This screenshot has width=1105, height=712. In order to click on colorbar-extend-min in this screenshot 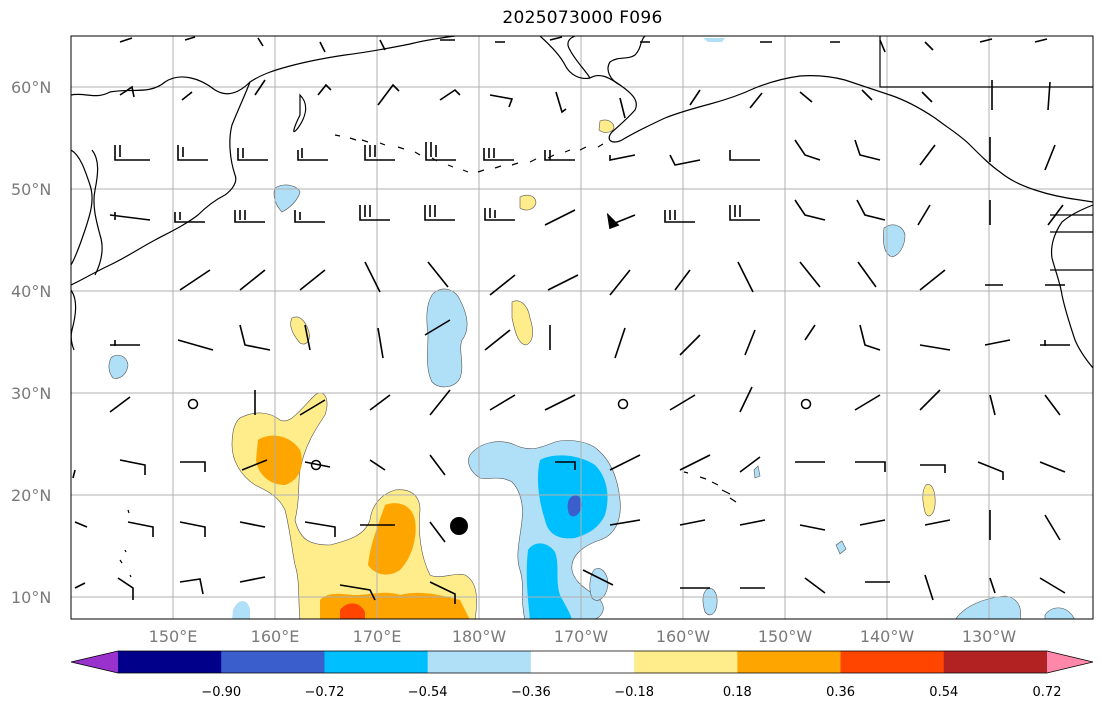, I will do `click(94, 662)`.